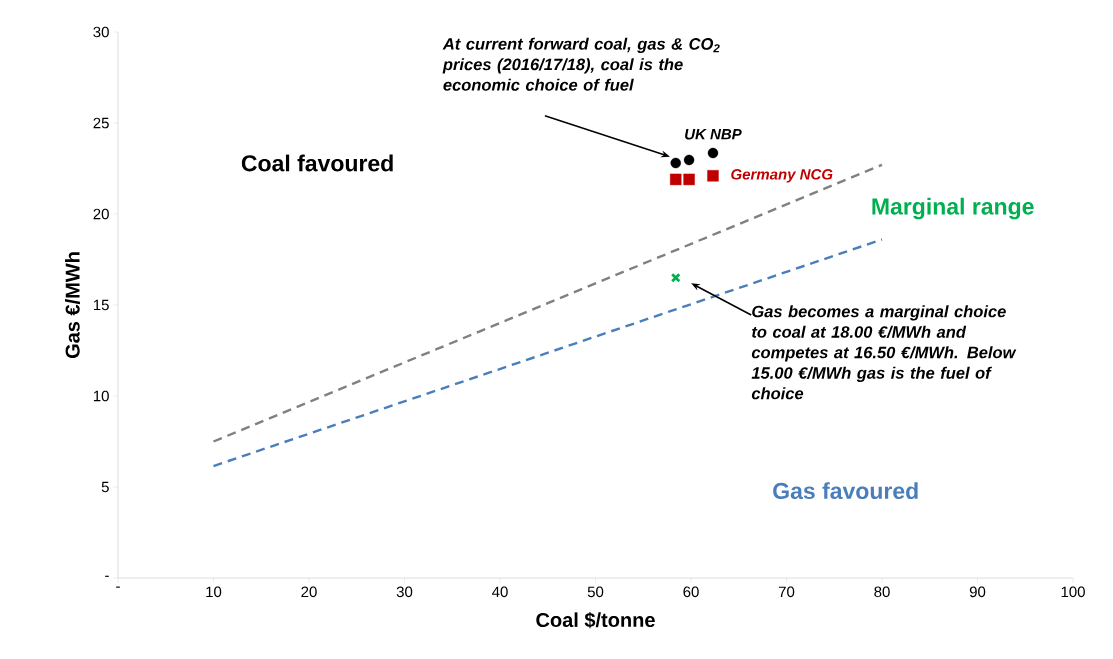 The width and height of the screenshot is (1113, 659). I want to click on x-axis-title: Coal $/tonne, so click(595, 620).